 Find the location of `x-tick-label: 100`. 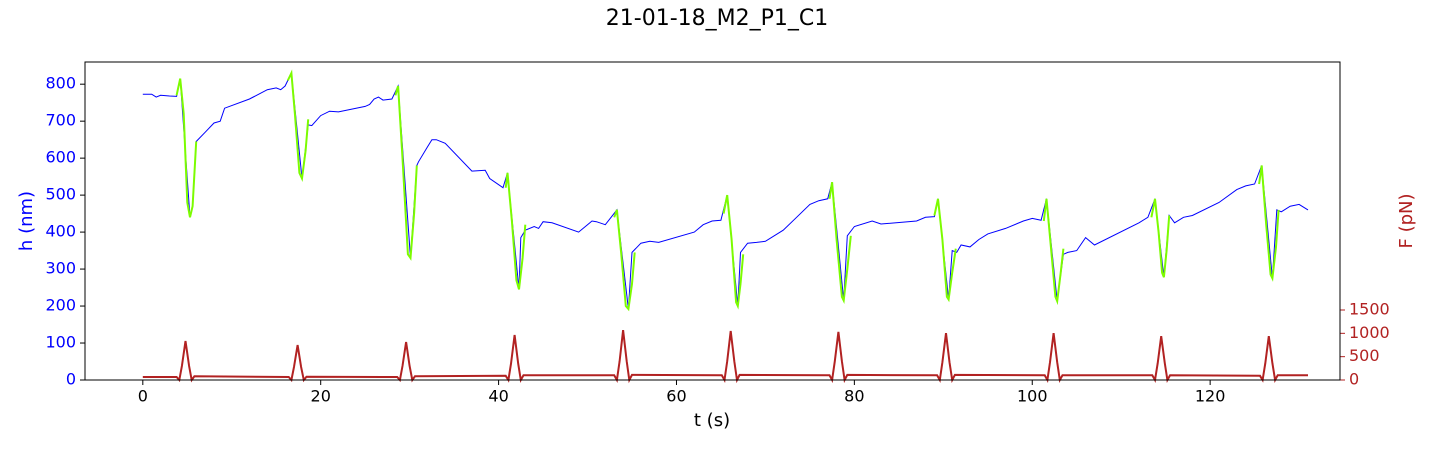

x-tick-label: 100 is located at coordinates (1032, 396).